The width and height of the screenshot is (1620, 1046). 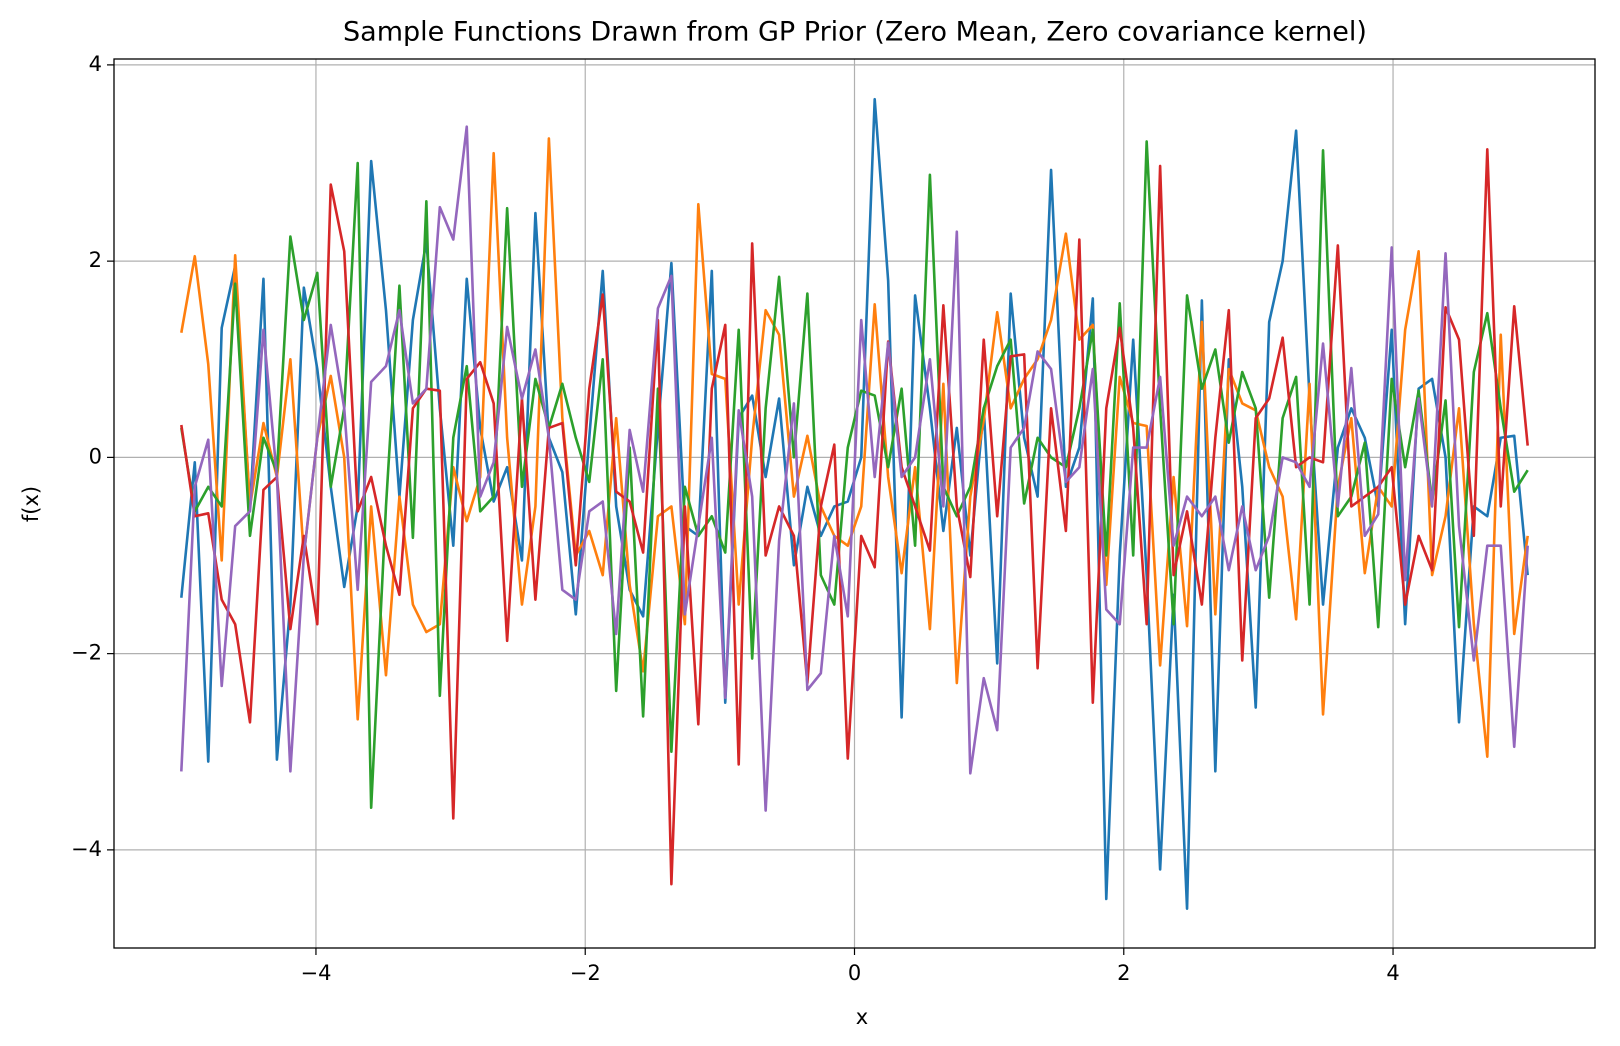 What do you see at coordinates (1392, 973) in the screenshot?
I see `x-tick-label: 4` at bounding box center [1392, 973].